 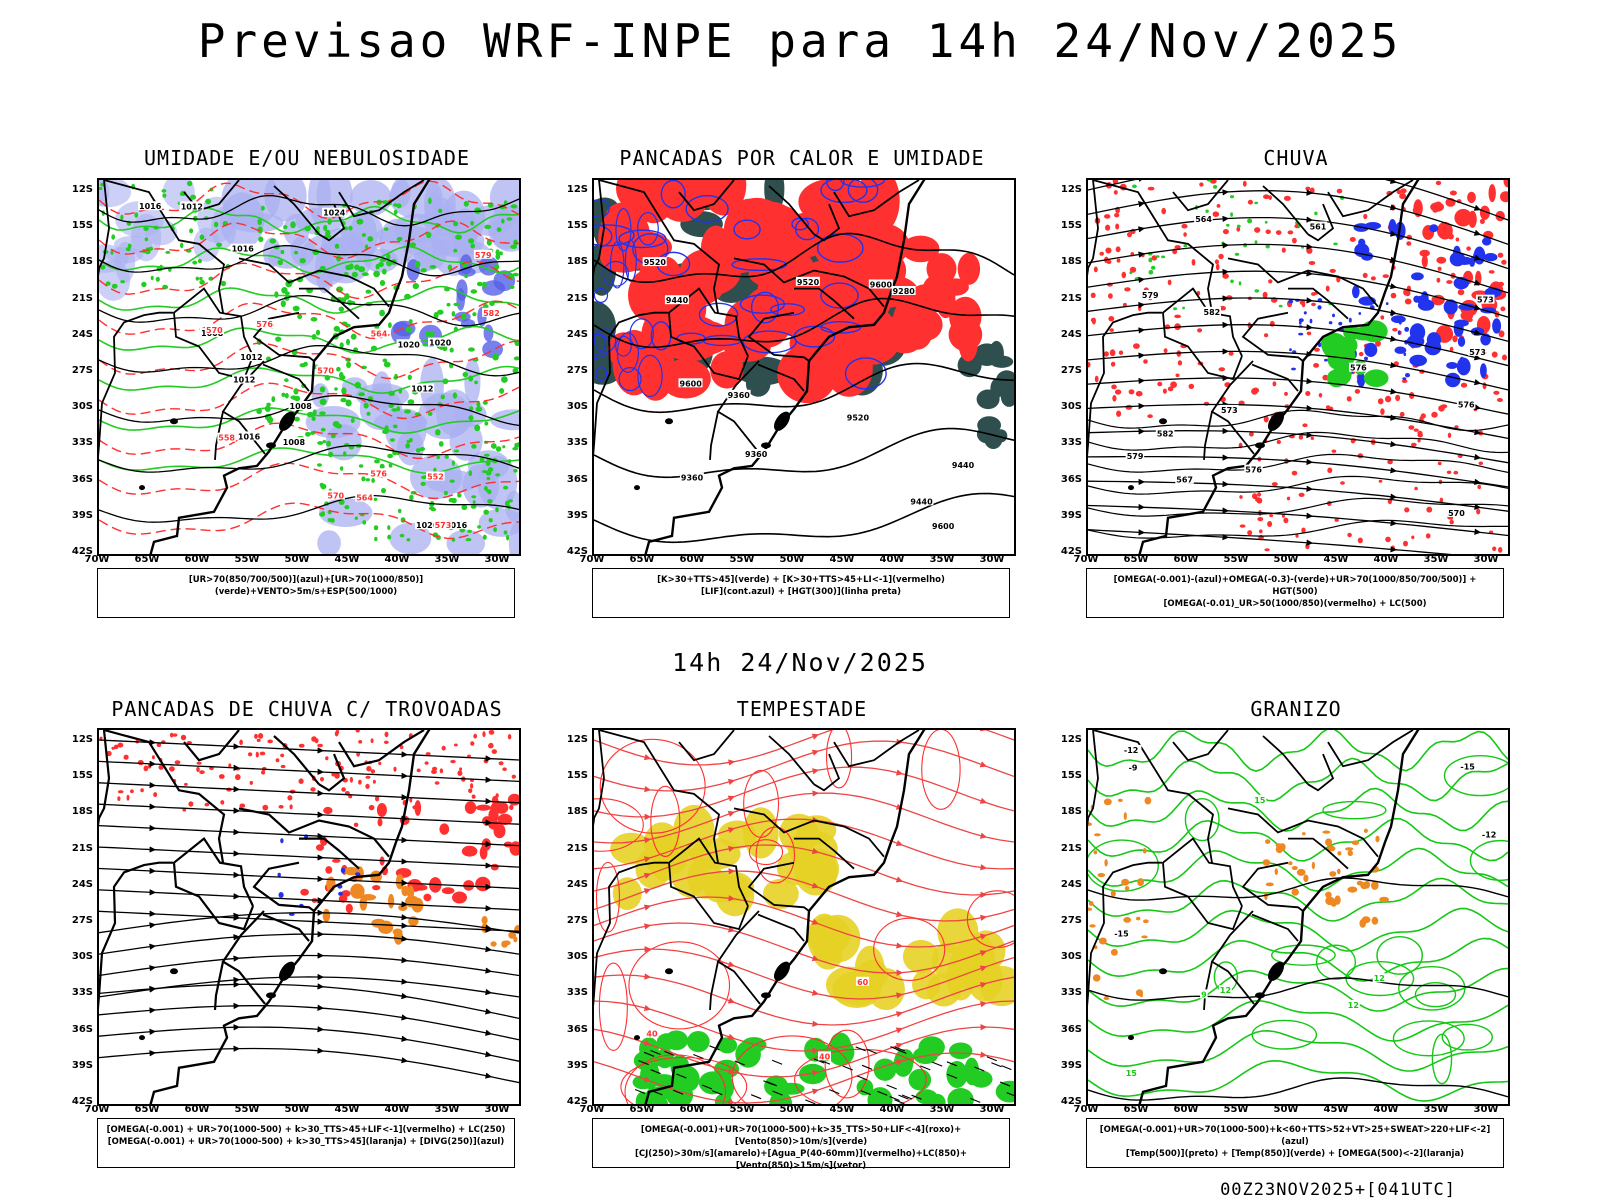 What do you see at coordinates (1184, 480) in the screenshot?
I see `contour-label-black: 567` at bounding box center [1184, 480].